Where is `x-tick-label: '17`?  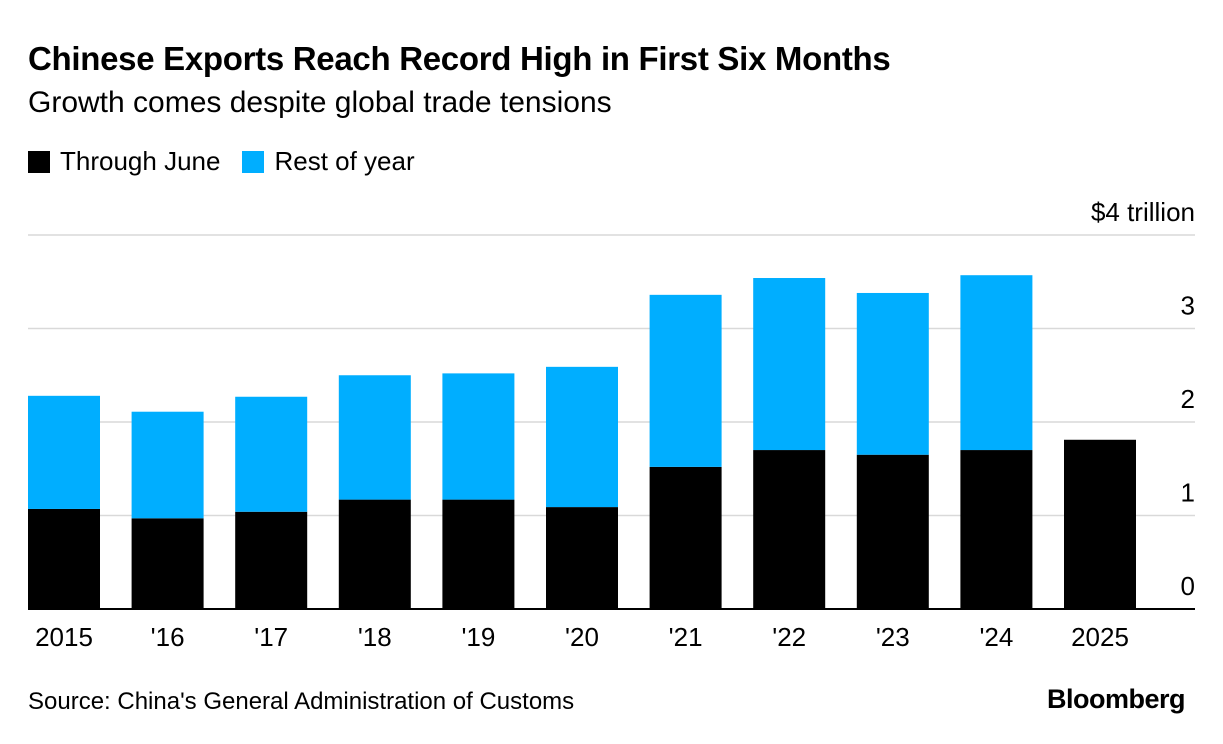
x-tick-label: '17 is located at coordinates (271, 637).